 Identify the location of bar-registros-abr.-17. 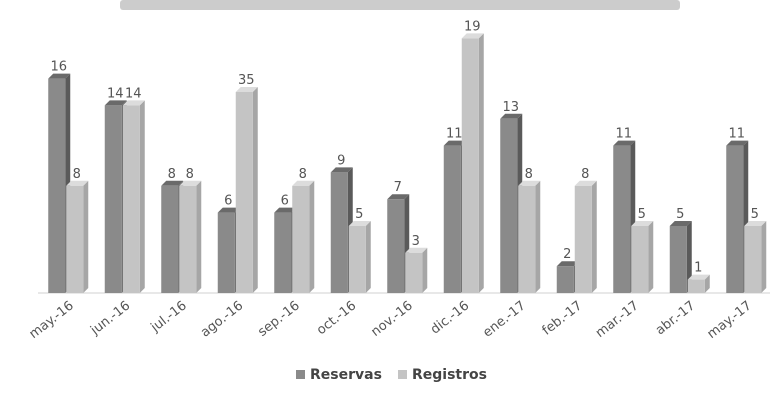
(698, 283).